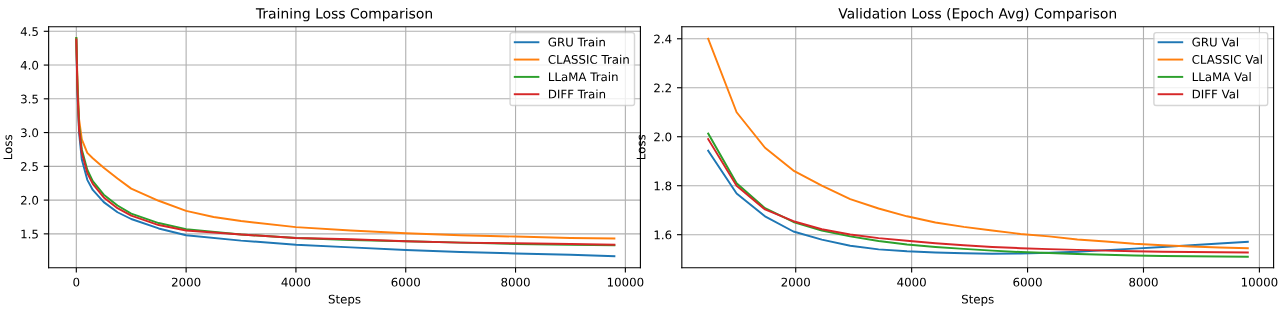  What do you see at coordinates (29, 166) in the screenshot?
I see `y-tick-label: 2.5` at bounding box center [29, 166].